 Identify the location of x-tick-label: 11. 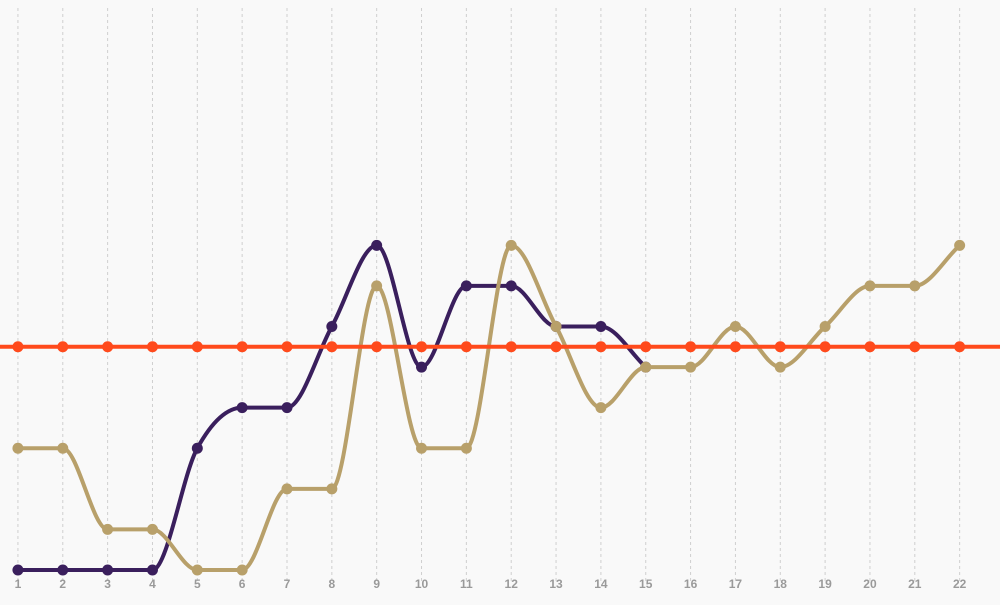
(466, 584).